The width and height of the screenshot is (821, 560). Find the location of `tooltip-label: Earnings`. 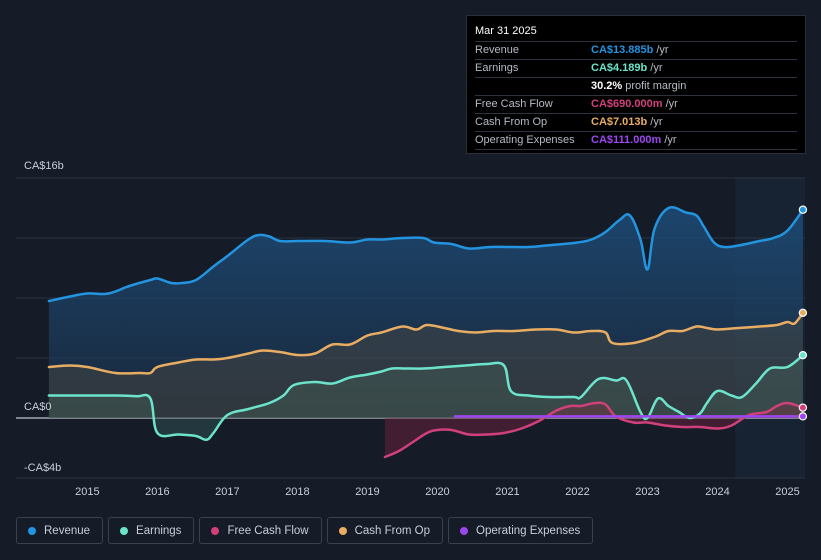

tooltip-label: Earnings is located at coordinates (497, 68).